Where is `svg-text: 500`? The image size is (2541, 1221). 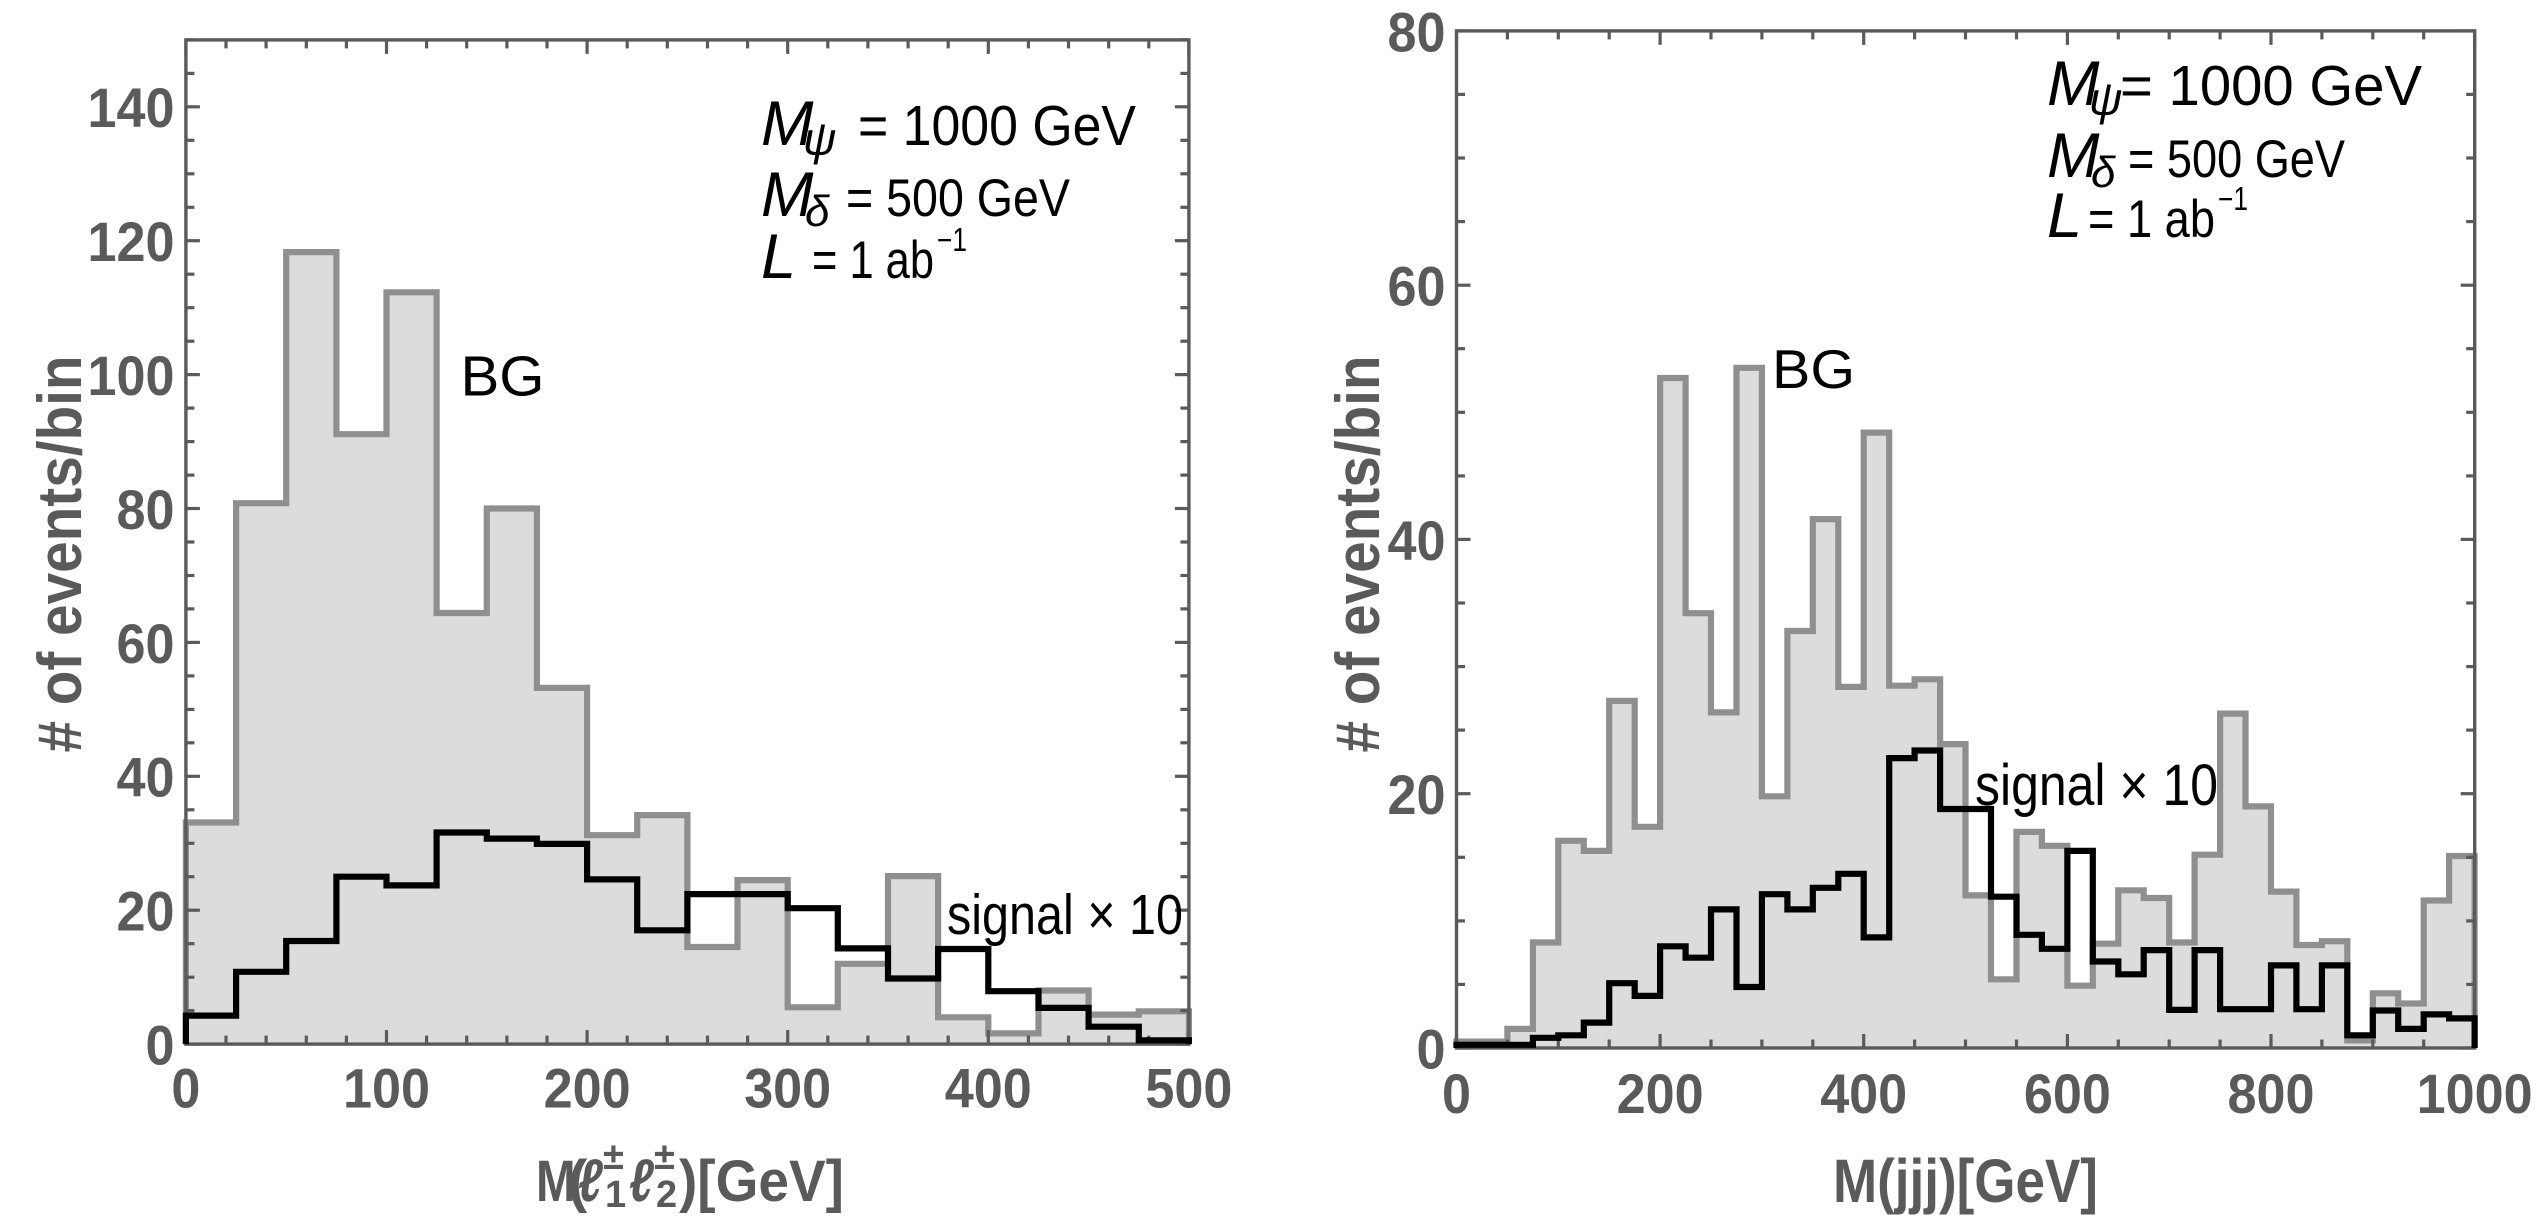 svg-text: 500 is located at coordinates (1188, 1088).